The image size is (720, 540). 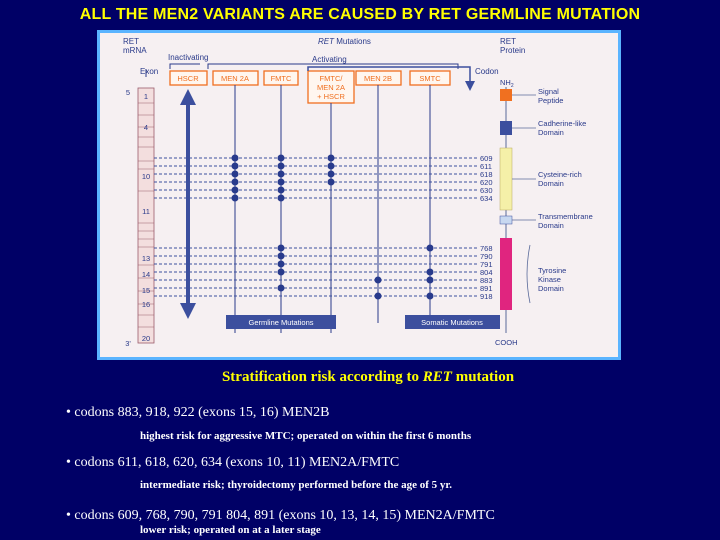 What do you see at coordinates (281, 78) in the screenshot?
I see `phenotype-fmtc: FMTC` at bounding box center [281, 78].